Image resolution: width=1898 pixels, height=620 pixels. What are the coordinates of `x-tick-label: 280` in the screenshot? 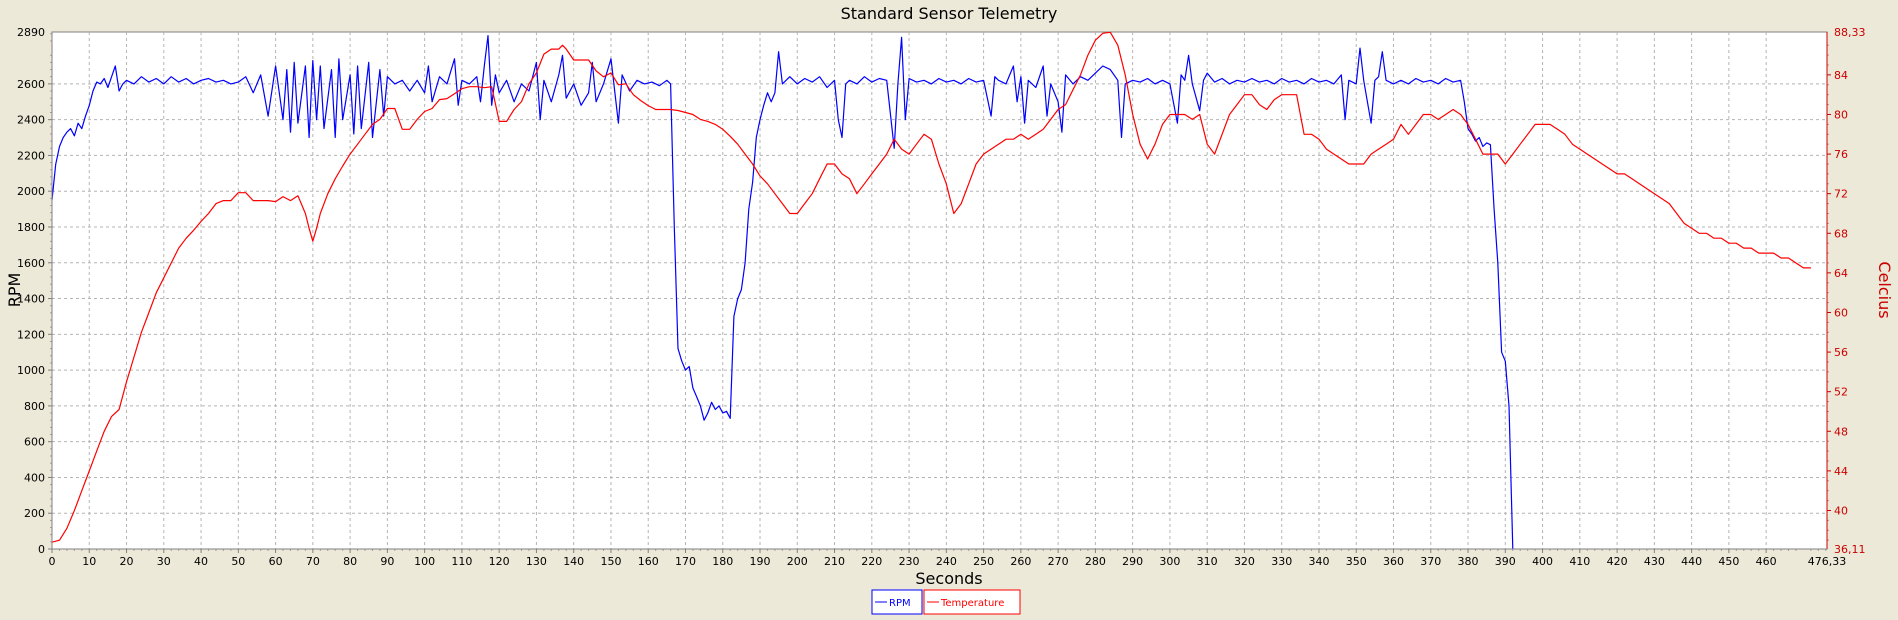 It's located at (1095, 561).